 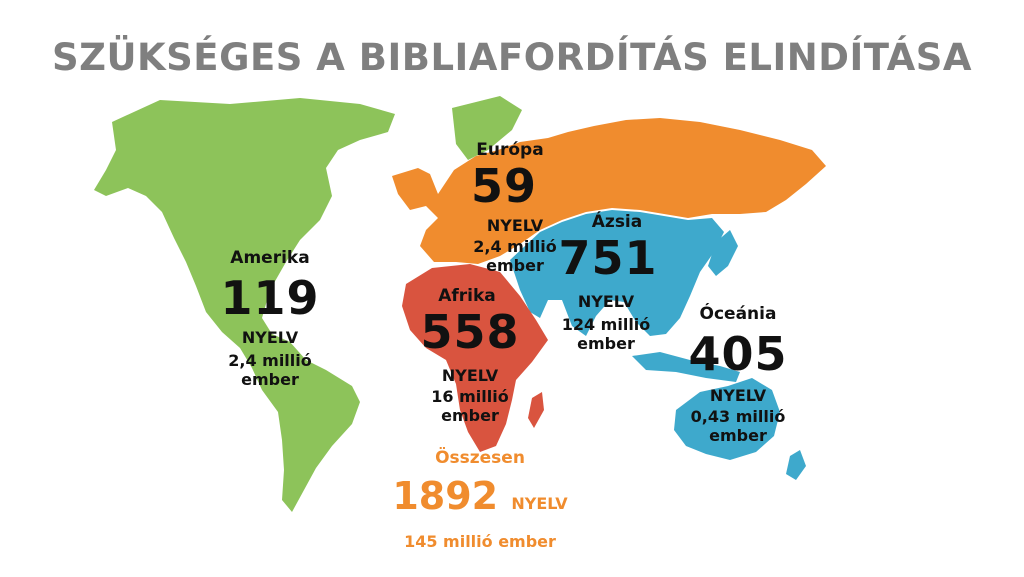 I want to click on madagascar, so click(x=536, y=410).